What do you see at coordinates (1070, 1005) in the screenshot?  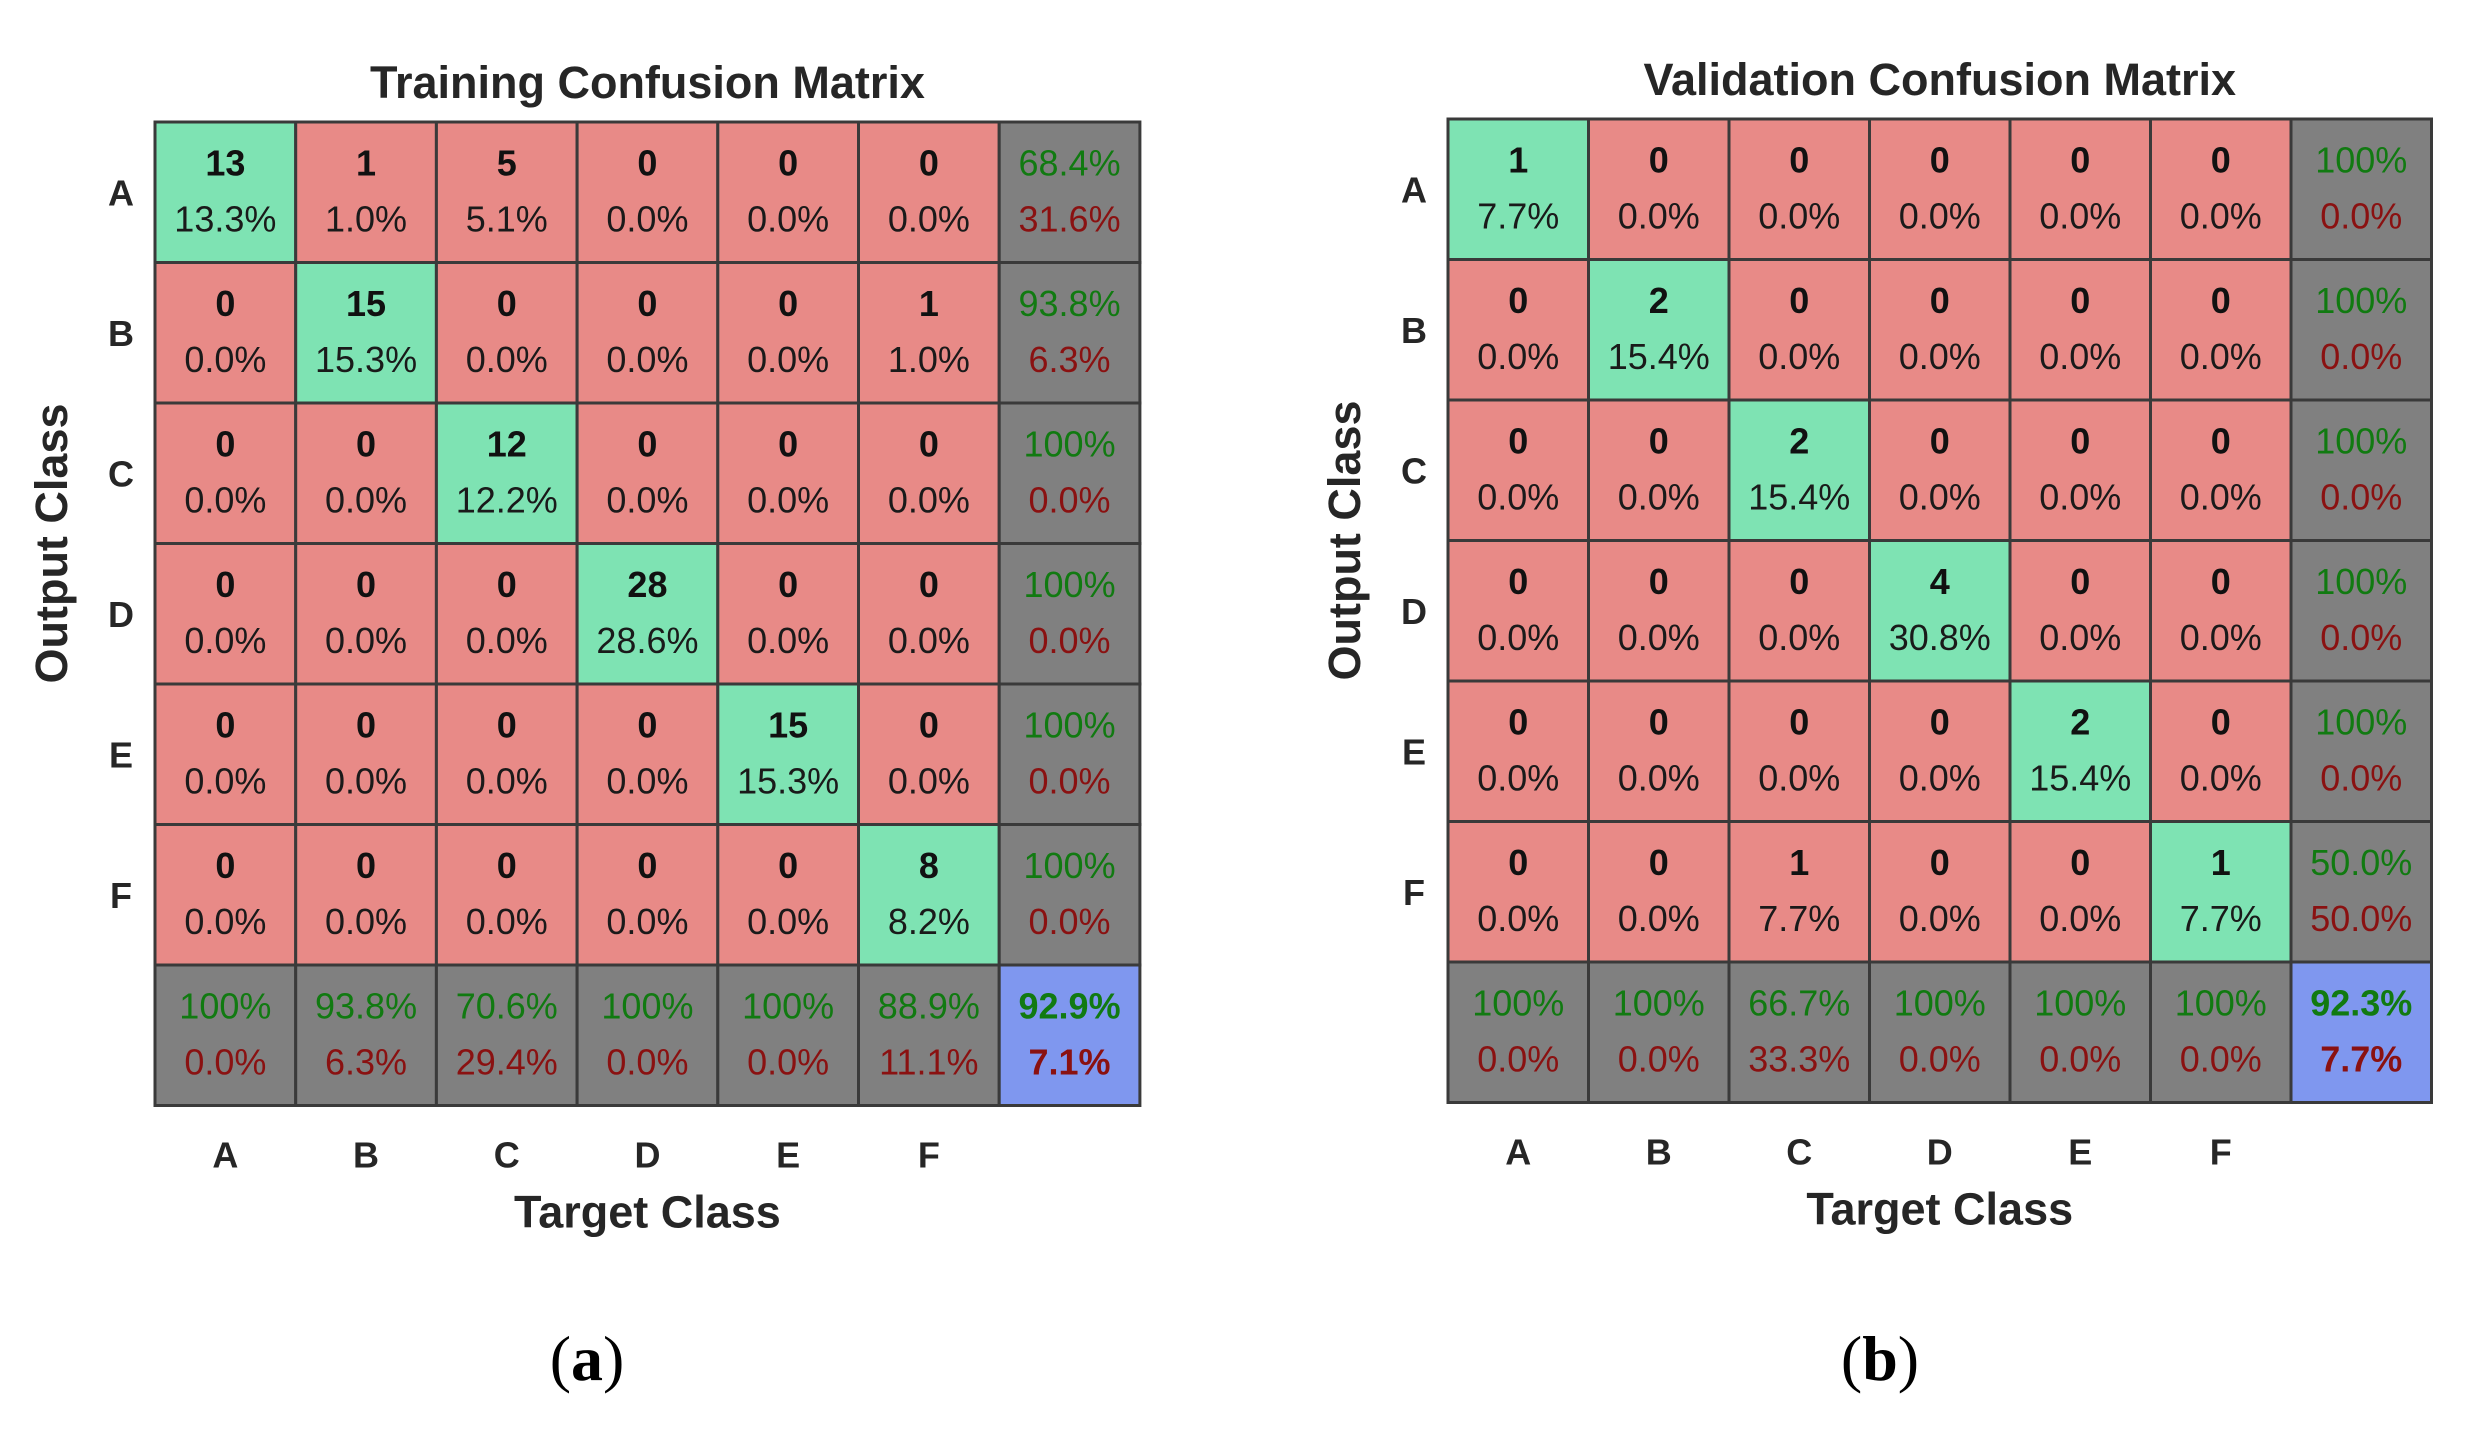 I see `overall-accuracy: 92.9%` at bounding box center [1070, 1005].